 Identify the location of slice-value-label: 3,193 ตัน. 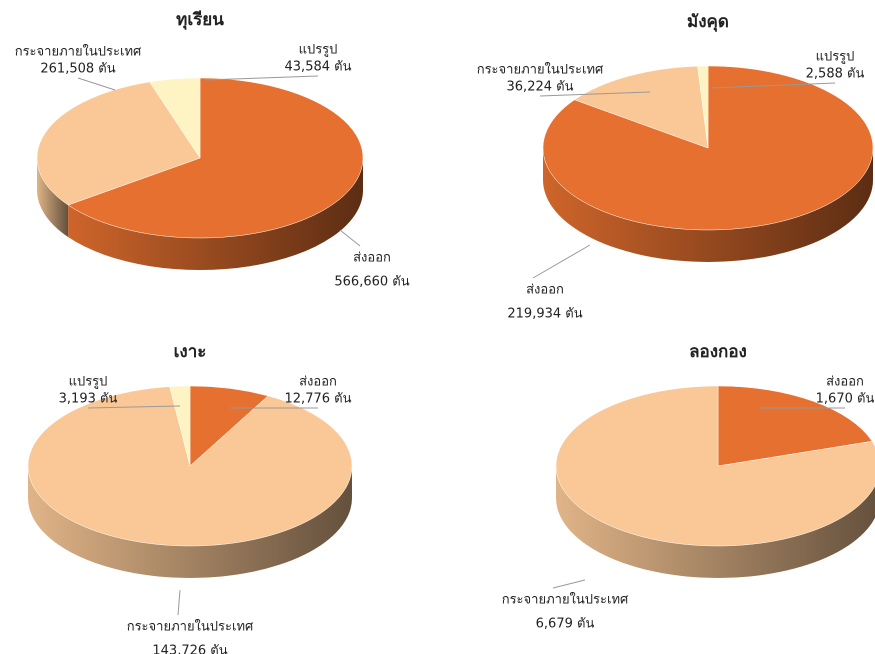
(88, 399).